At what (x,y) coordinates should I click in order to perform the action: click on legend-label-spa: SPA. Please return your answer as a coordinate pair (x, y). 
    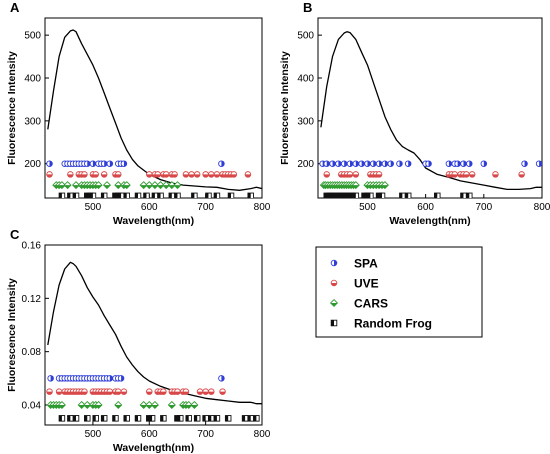
    Looking at the image, I should click on (366, 264).